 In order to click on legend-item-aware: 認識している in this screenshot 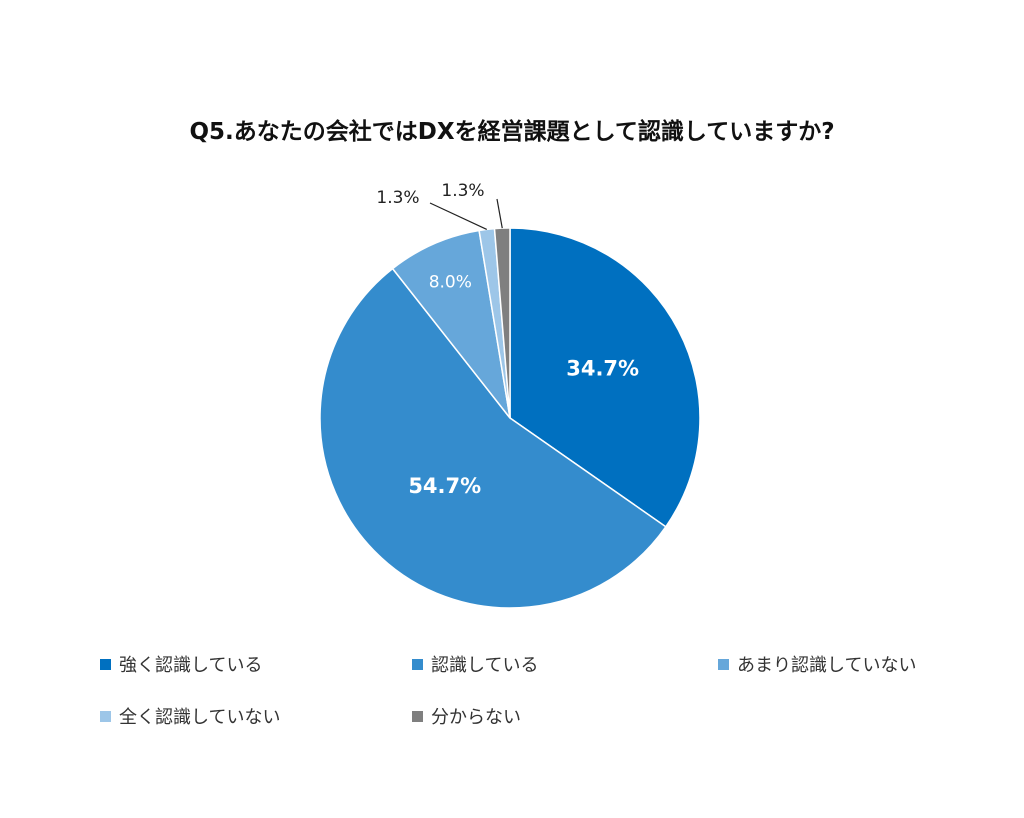, I will do `click(475, 664)`.